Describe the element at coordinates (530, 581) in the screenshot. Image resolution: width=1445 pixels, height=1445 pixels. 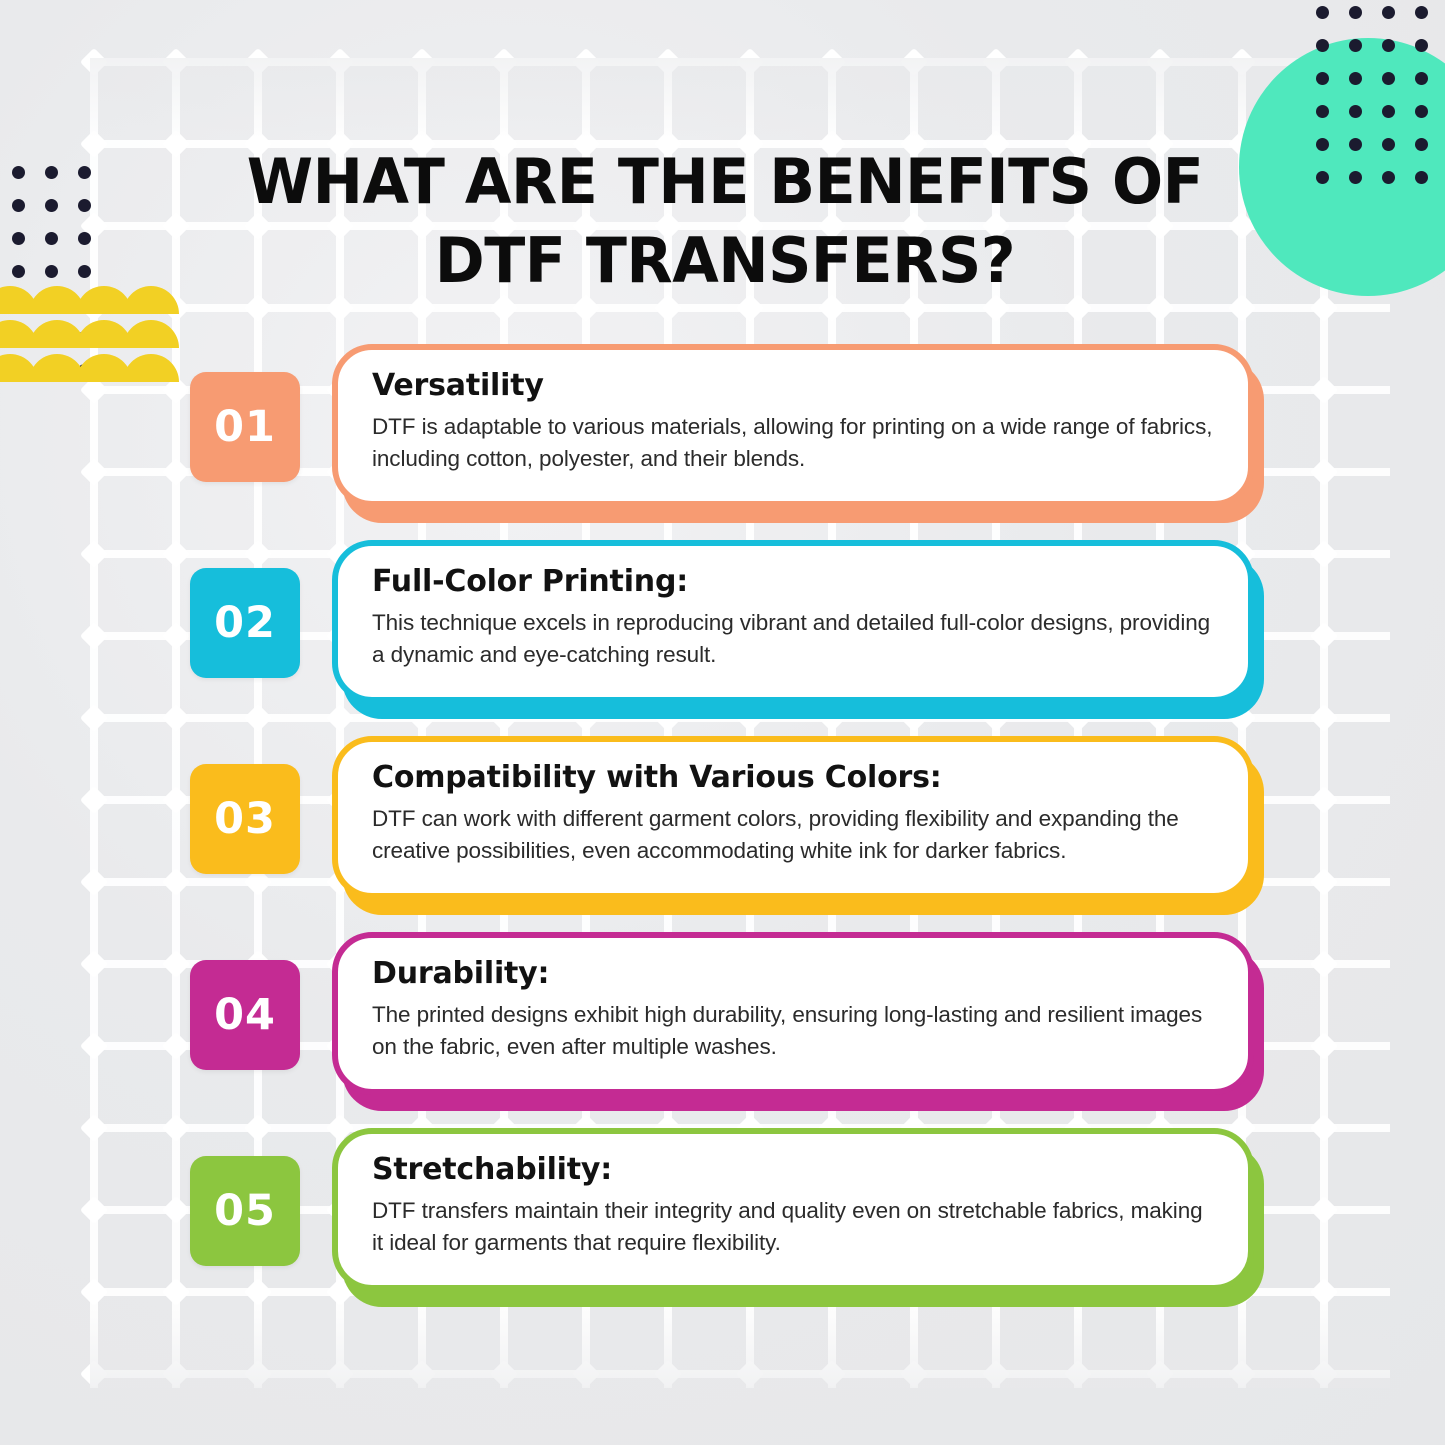
I see `benefit-title: Full-Color Printing:` at that location.